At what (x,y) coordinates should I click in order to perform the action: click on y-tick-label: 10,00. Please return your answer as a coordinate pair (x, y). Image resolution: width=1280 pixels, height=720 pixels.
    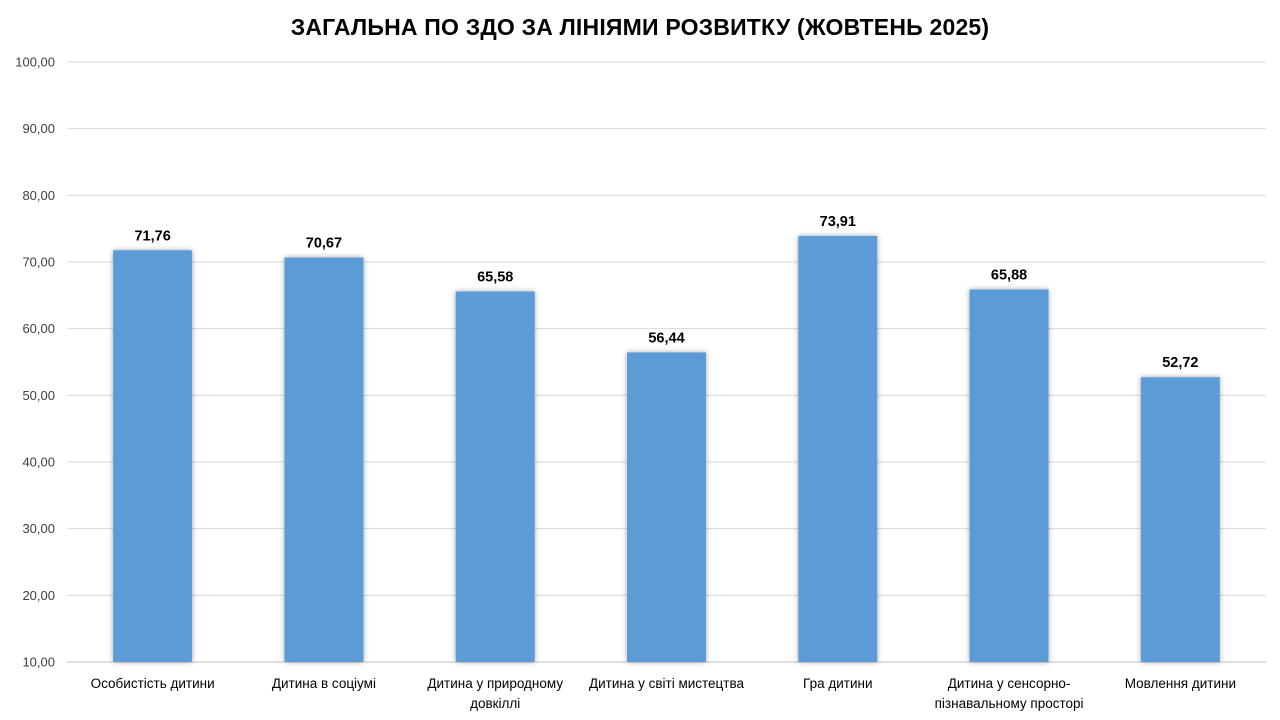
    Looking at the image, I should click on (38, 662).